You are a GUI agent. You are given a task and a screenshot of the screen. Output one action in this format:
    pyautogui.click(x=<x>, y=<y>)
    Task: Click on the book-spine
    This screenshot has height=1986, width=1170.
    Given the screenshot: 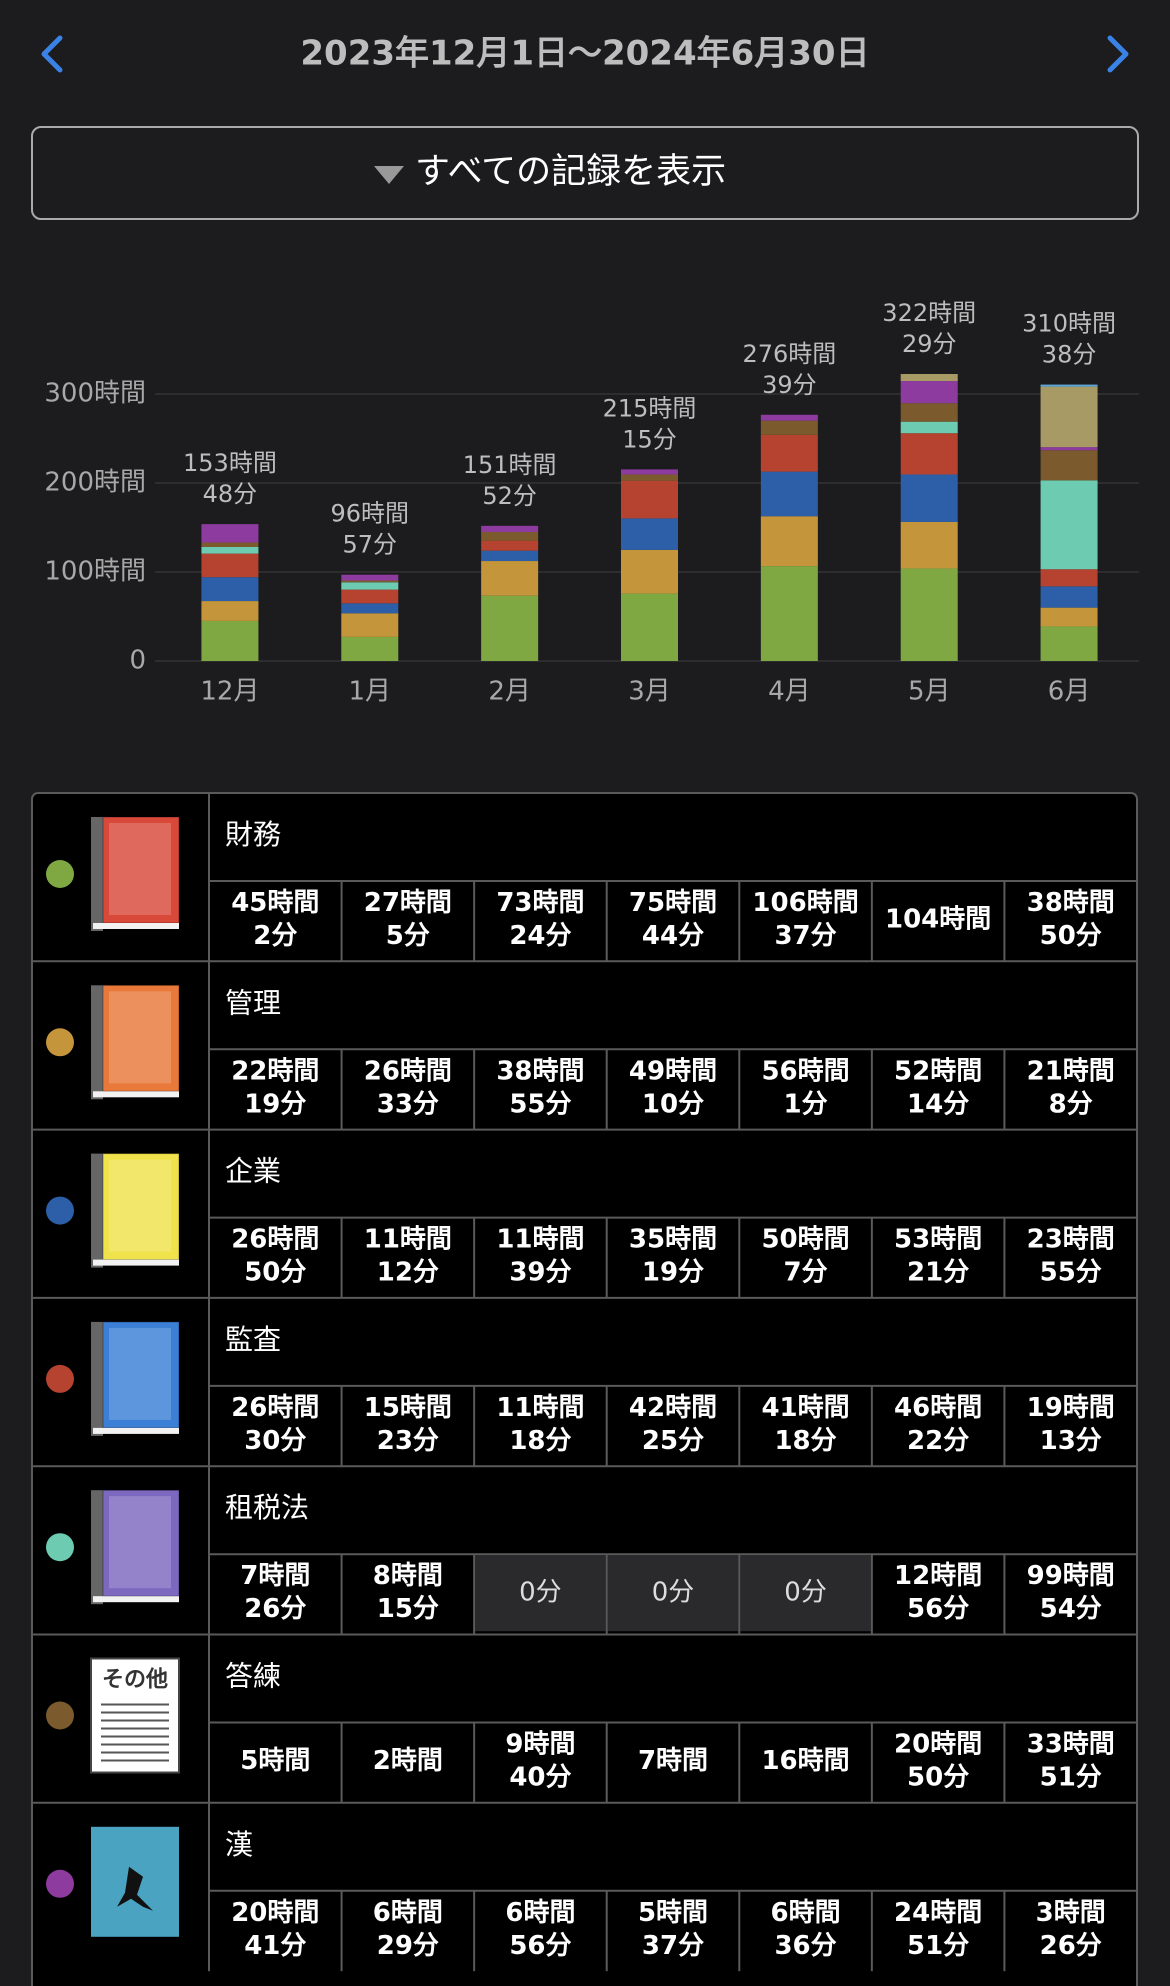 What is the action you would take?
    pyautogui.click(x=97, y=1210)
    